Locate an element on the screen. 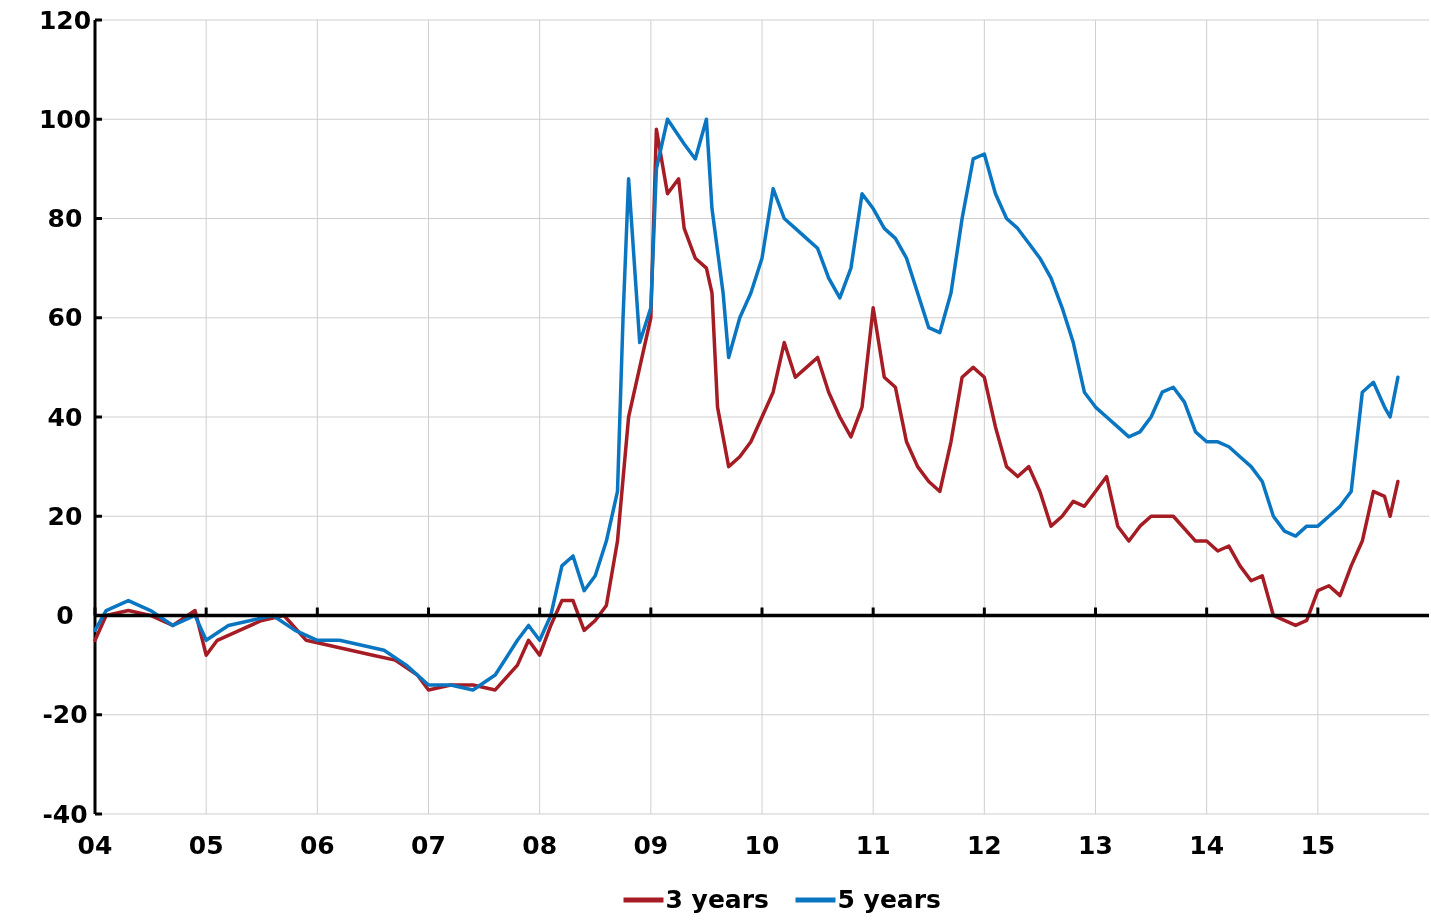 The image size is (1431, 924). x-tick-label: 14 is located at coordinates (1207, 845).